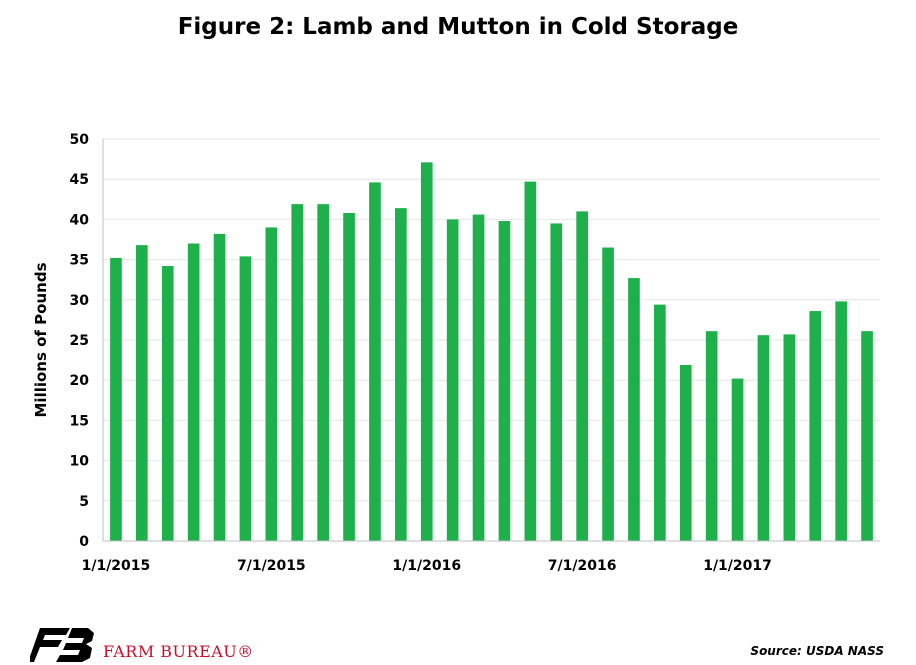  Describe the element at coordinates (80, 220) in the screenshot. I see `y-tick-label: 40` at that location.